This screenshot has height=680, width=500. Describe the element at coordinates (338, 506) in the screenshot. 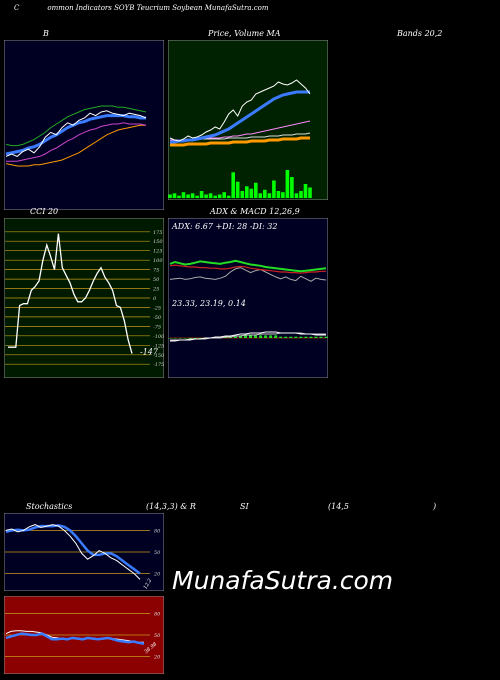

I see `rsi-params: (14,5` at that location.